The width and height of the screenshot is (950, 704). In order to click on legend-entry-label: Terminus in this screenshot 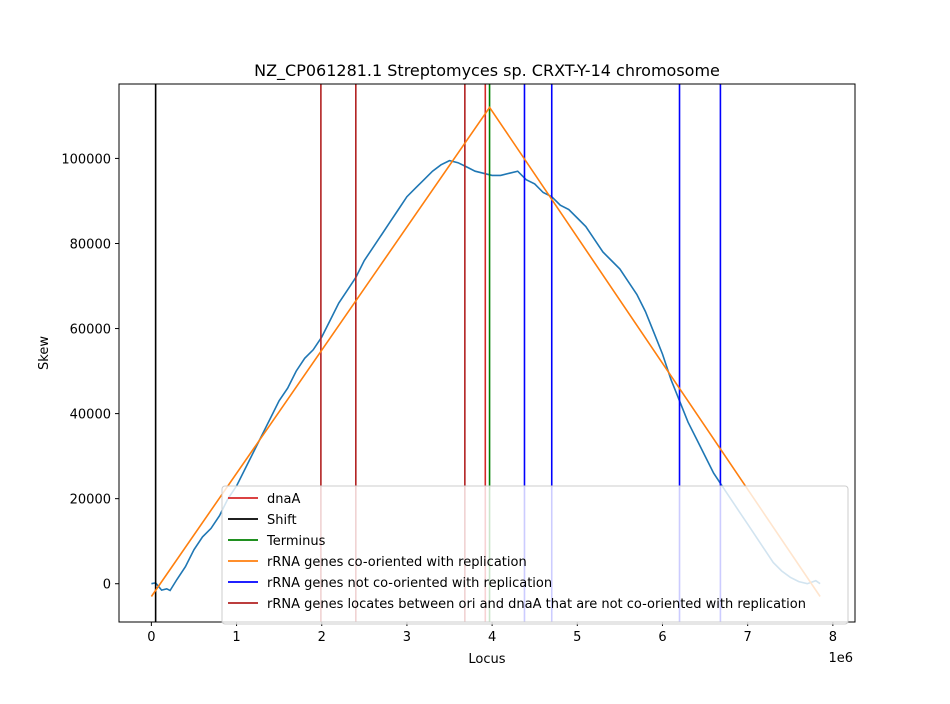, I will do `click(296, 541)`.